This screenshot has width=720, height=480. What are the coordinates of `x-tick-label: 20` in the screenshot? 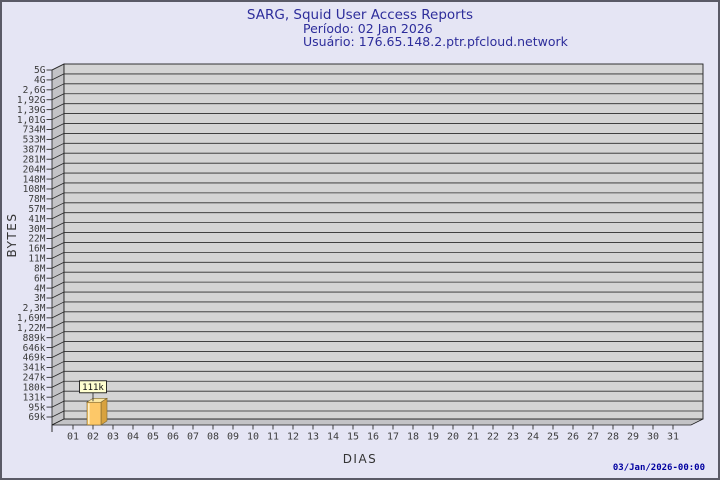 It's located at (453, 437).